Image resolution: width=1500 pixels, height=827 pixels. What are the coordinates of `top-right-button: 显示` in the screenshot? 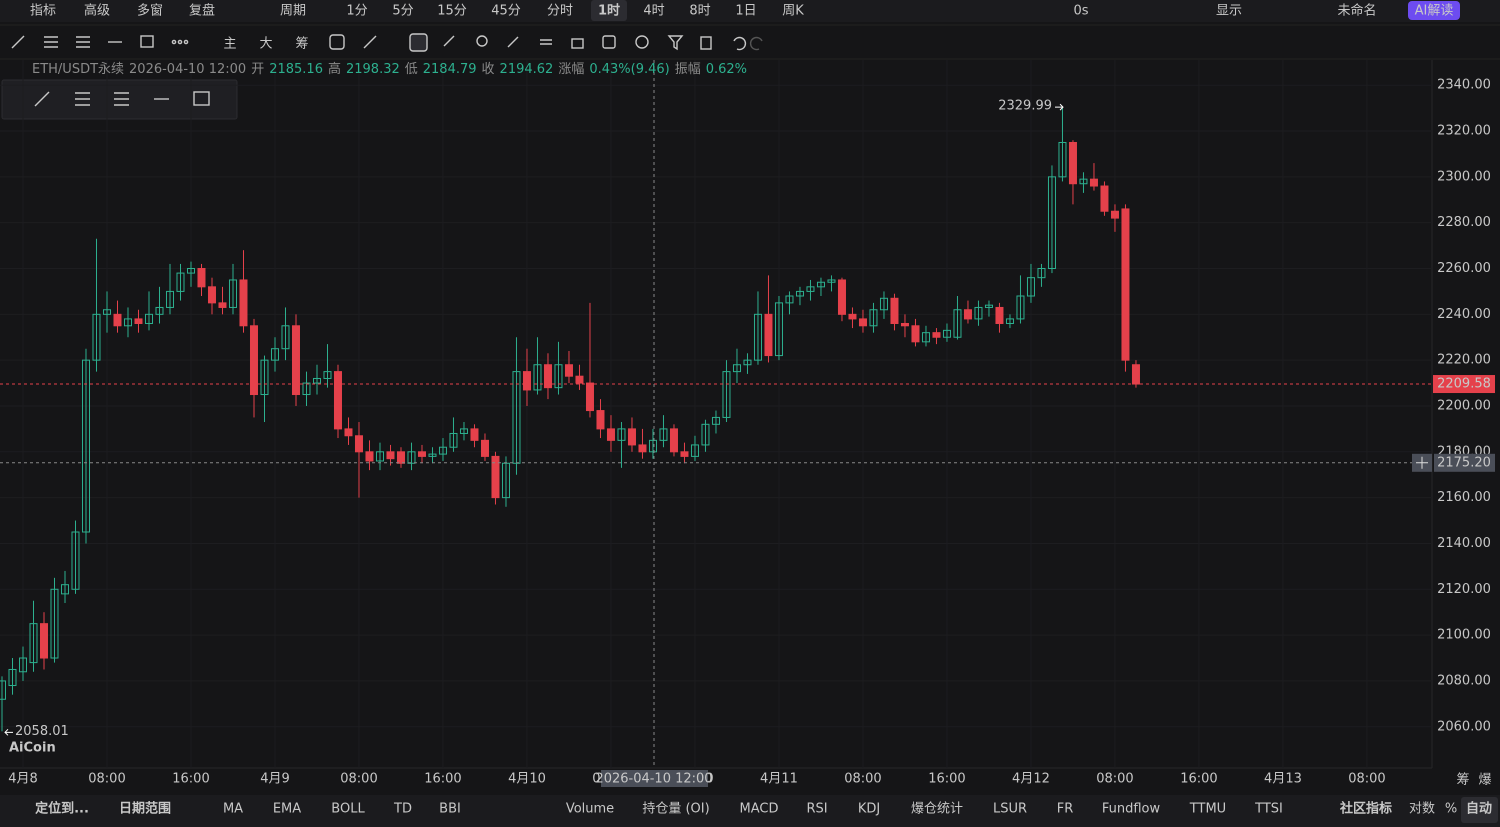 It's located at (1229, 11).